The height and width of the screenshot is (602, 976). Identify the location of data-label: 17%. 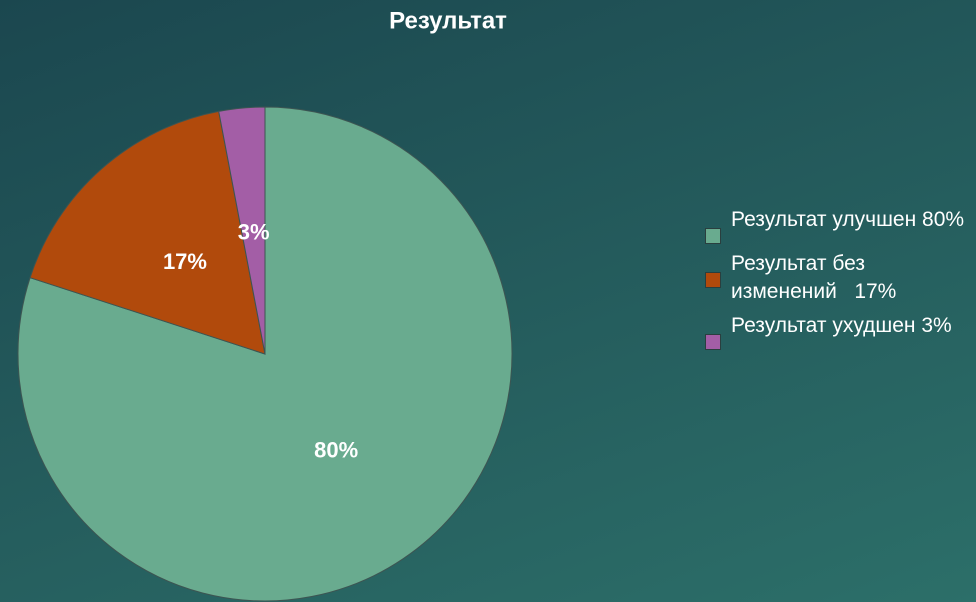
(185, 261).